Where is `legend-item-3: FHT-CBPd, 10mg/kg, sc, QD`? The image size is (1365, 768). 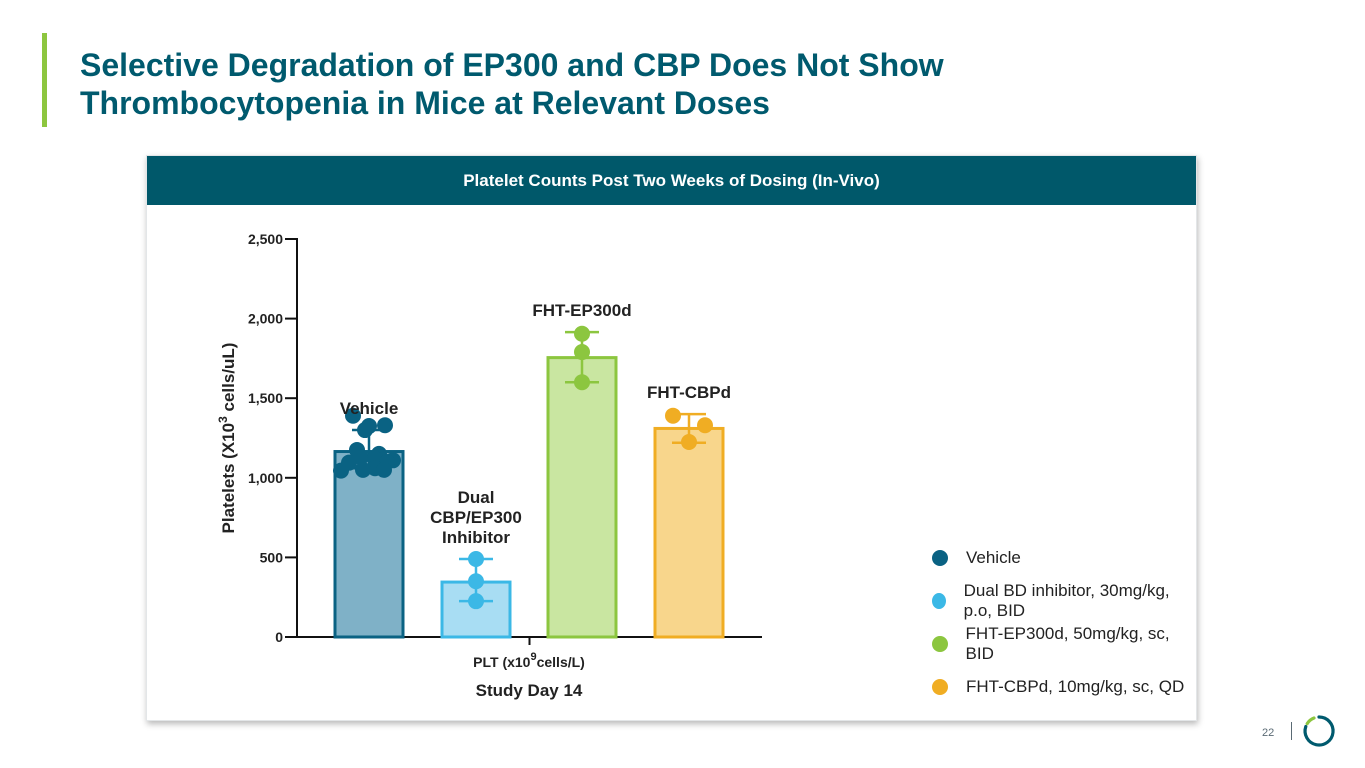
legend-item-3: FHT-CBPd, 10mg/kg, sc, QD is located at coordinates (1064, 686).